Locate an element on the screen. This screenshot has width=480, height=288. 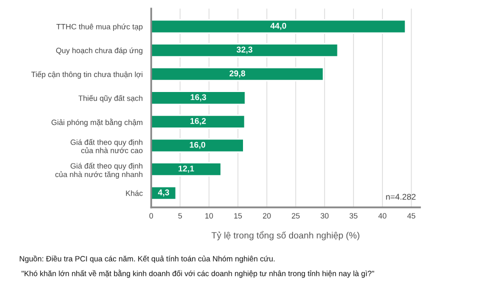
annotation: n=4.282 is located at coordinates (401, 197).